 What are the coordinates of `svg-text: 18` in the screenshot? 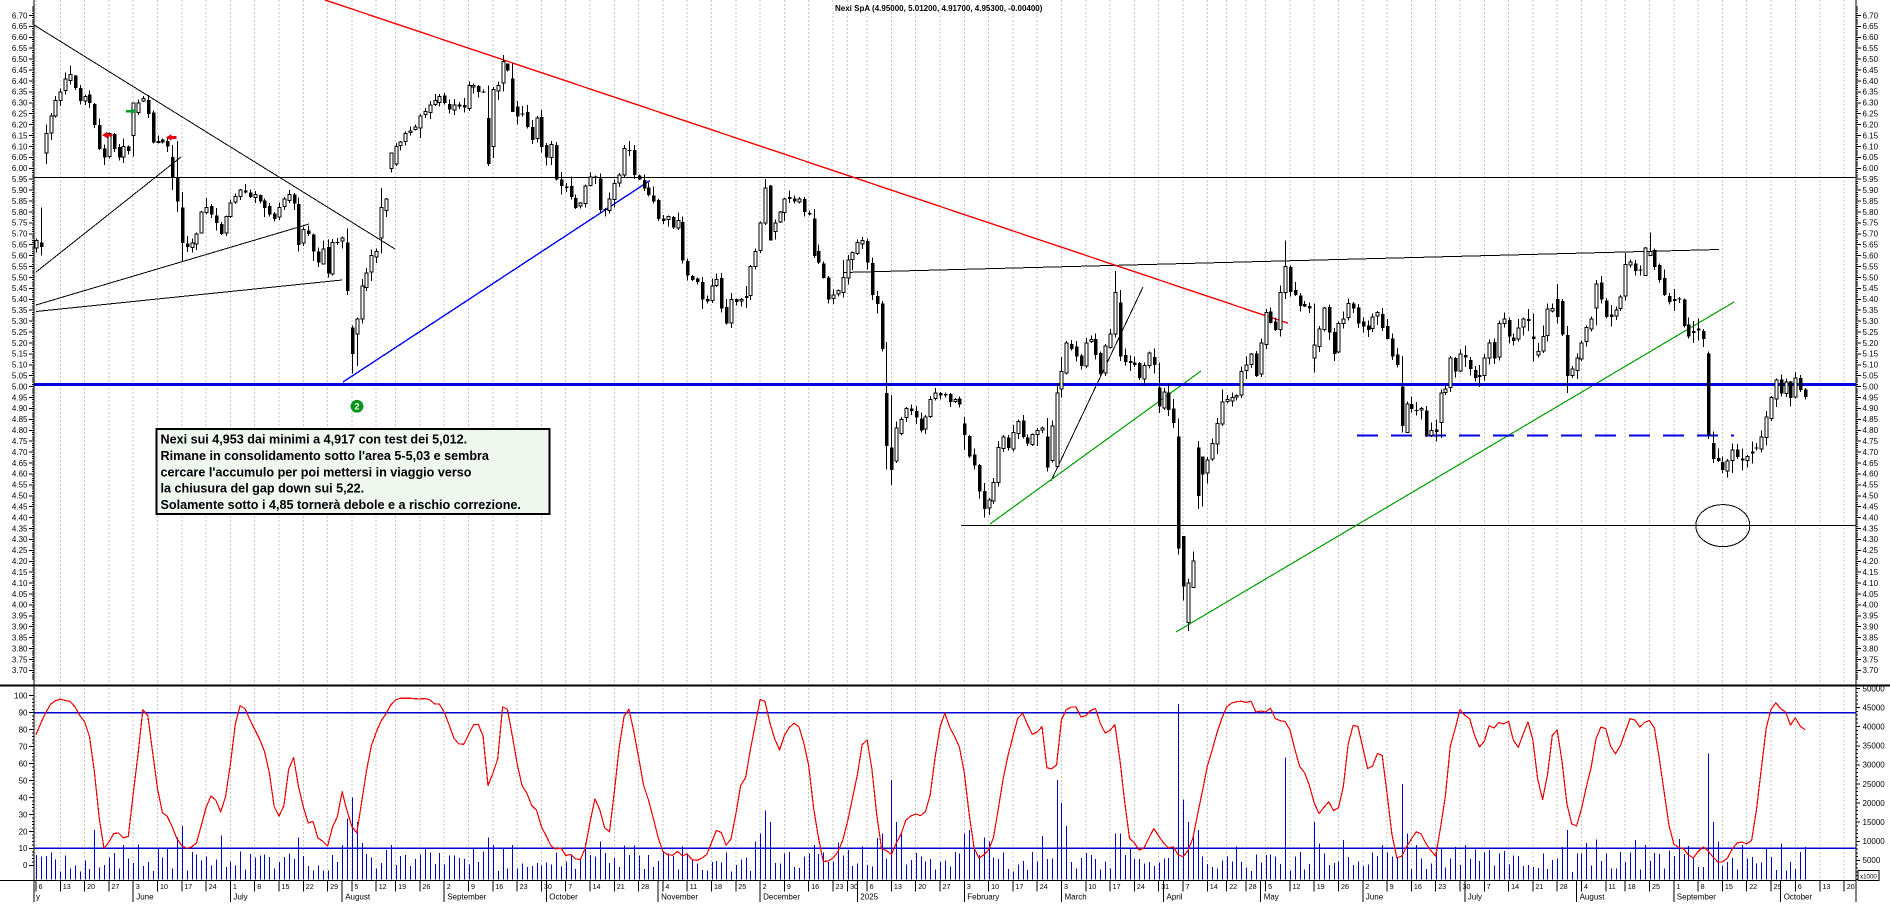 It's located at (1632, 886).